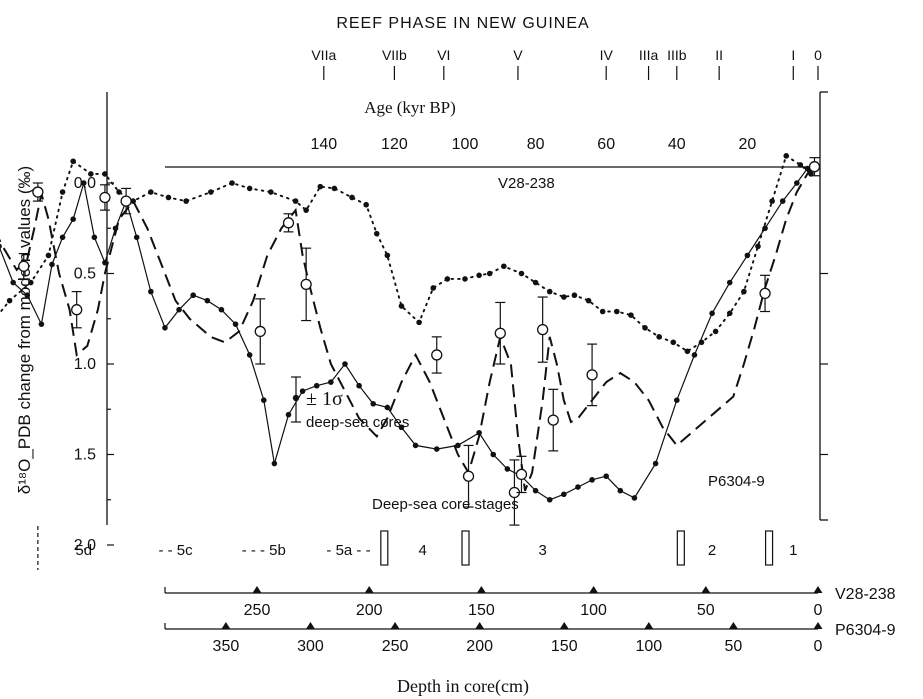 The image size is (923, 699). Describe the element at coordinates (818, 610) in the screenshot. I see `depth-tick-label: 0` at that location.